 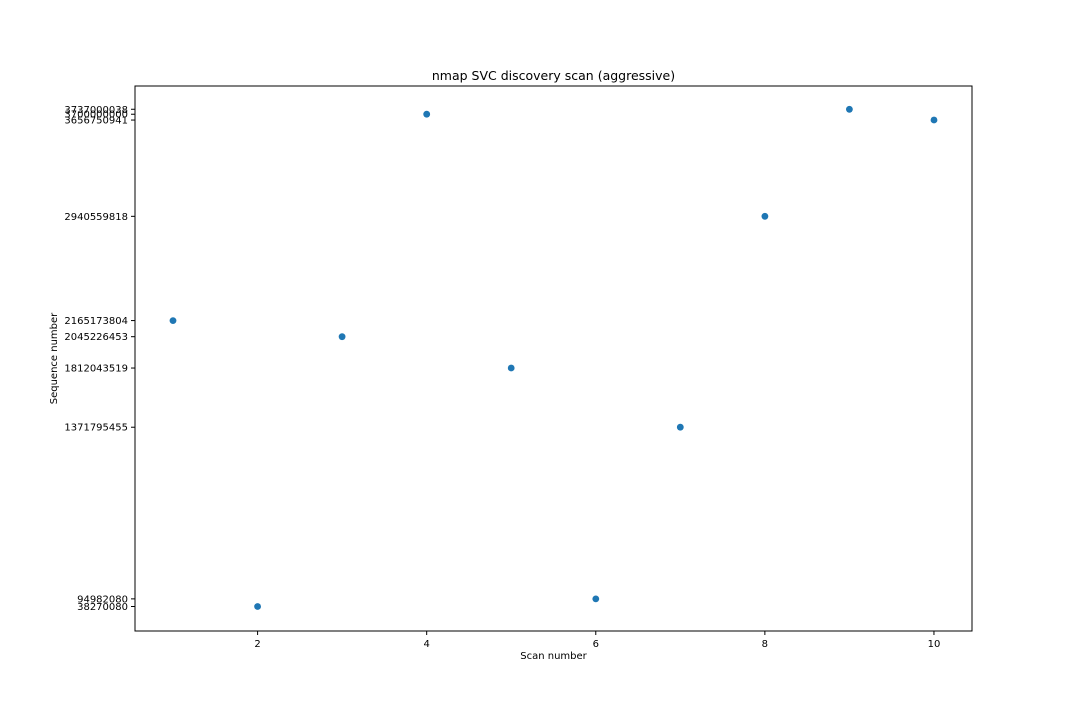 What do you see at coordinates (96, 121) in the screenshot?
I see `y-tick-label: 3656750941` at bounding box center [96, 121].